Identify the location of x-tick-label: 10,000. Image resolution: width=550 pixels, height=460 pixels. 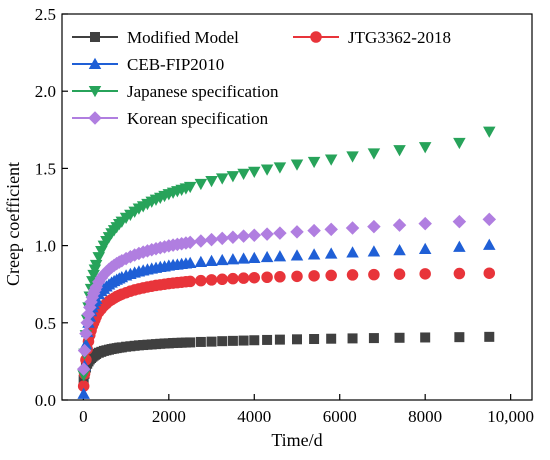
(510, 416).